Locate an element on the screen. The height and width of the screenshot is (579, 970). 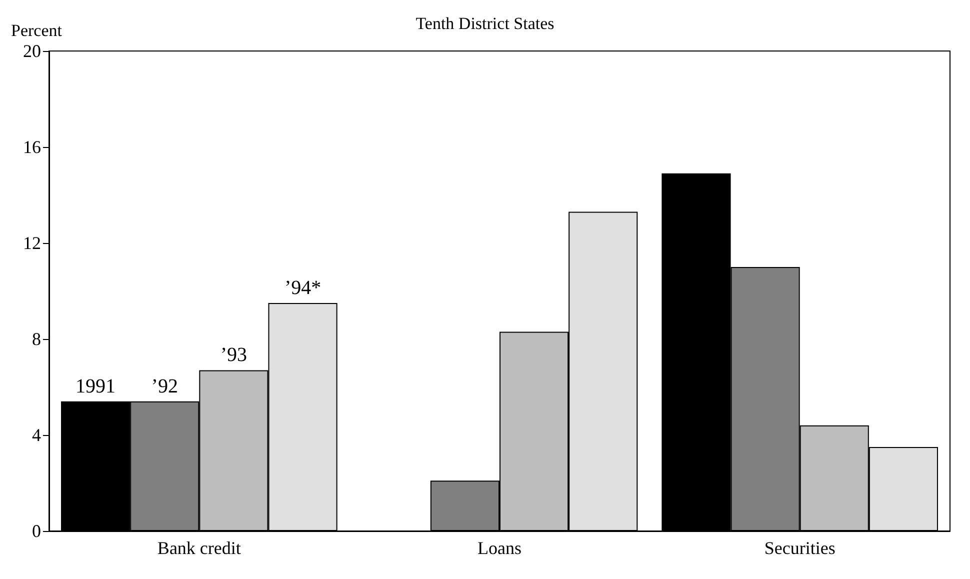
y-tick-label: 16 is located at coordinates (32, 147).